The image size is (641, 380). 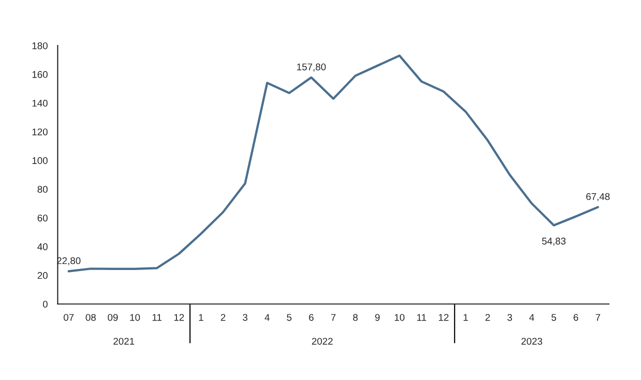 What do you see at coordinates (322, 341) in the screenshot?
I see `text: 2022` at bounding box center [322, 341].